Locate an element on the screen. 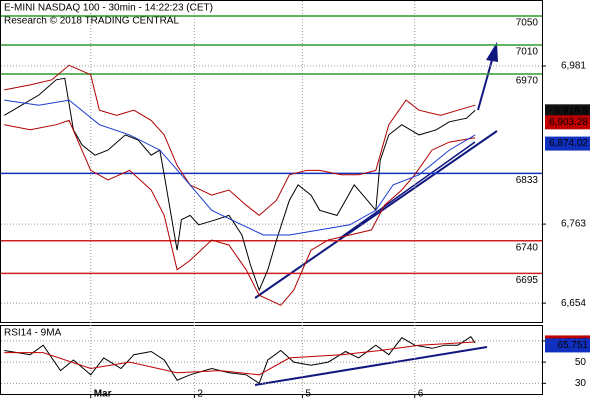 The image size is (590, 400). level-label: 6833 is located at coordinates (527, 180).